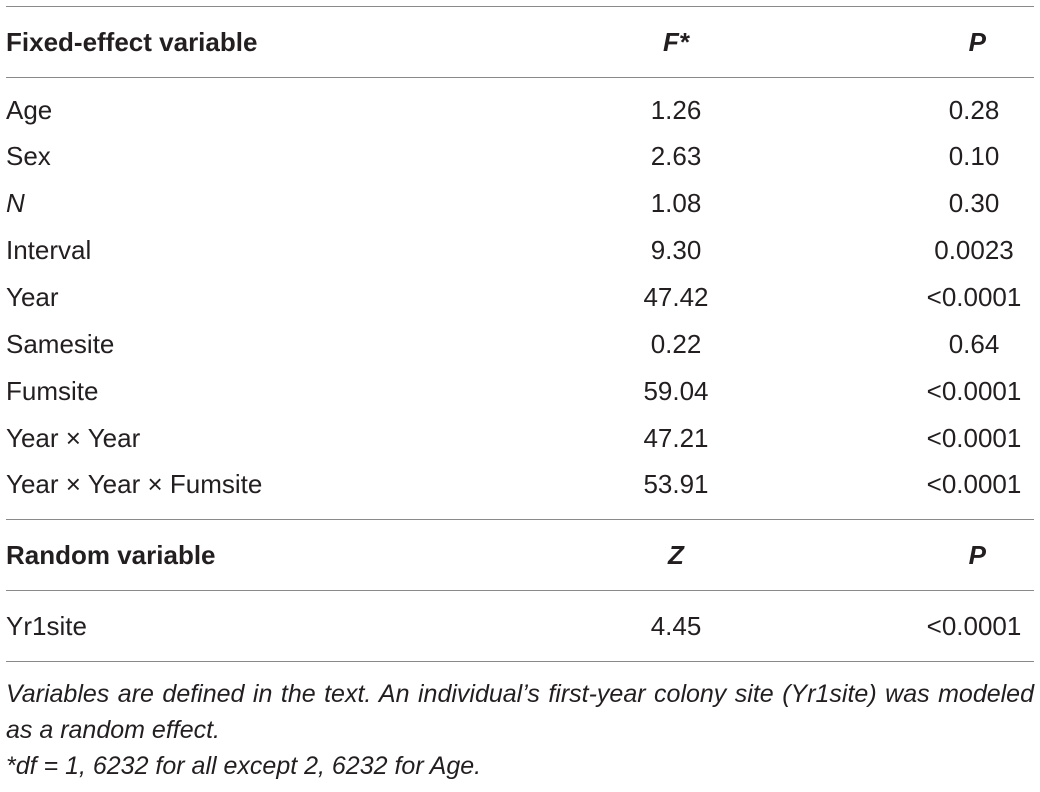 This screenshot has height=792, width=1040. I want to click on p-value: 0.10, so click(974, 156).